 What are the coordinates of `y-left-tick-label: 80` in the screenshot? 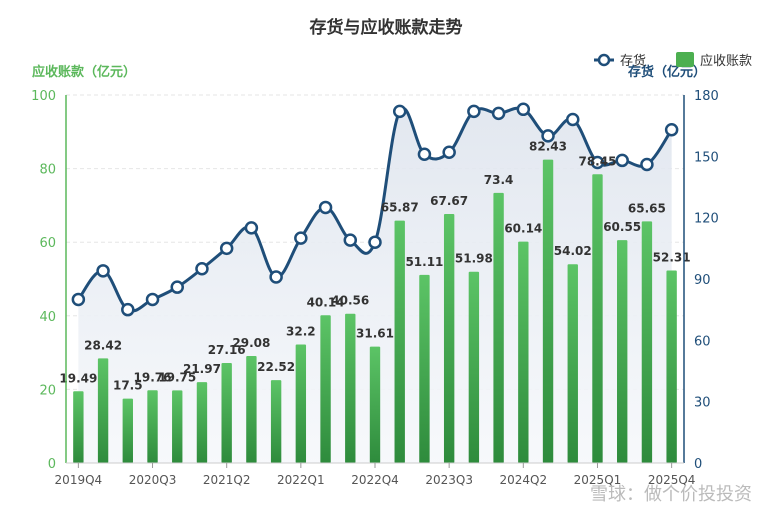 It's located at (47, 170).